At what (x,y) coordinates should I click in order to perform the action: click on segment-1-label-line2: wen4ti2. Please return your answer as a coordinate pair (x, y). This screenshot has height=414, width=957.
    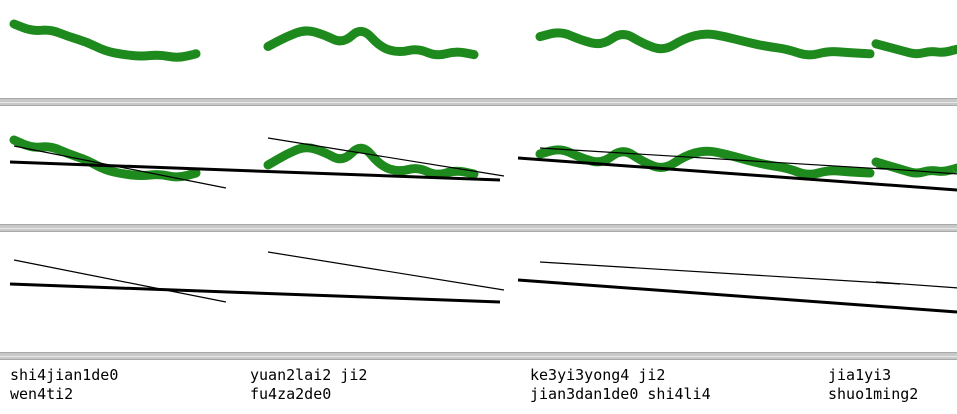
    Looking at the image, I should click on (42, 394).